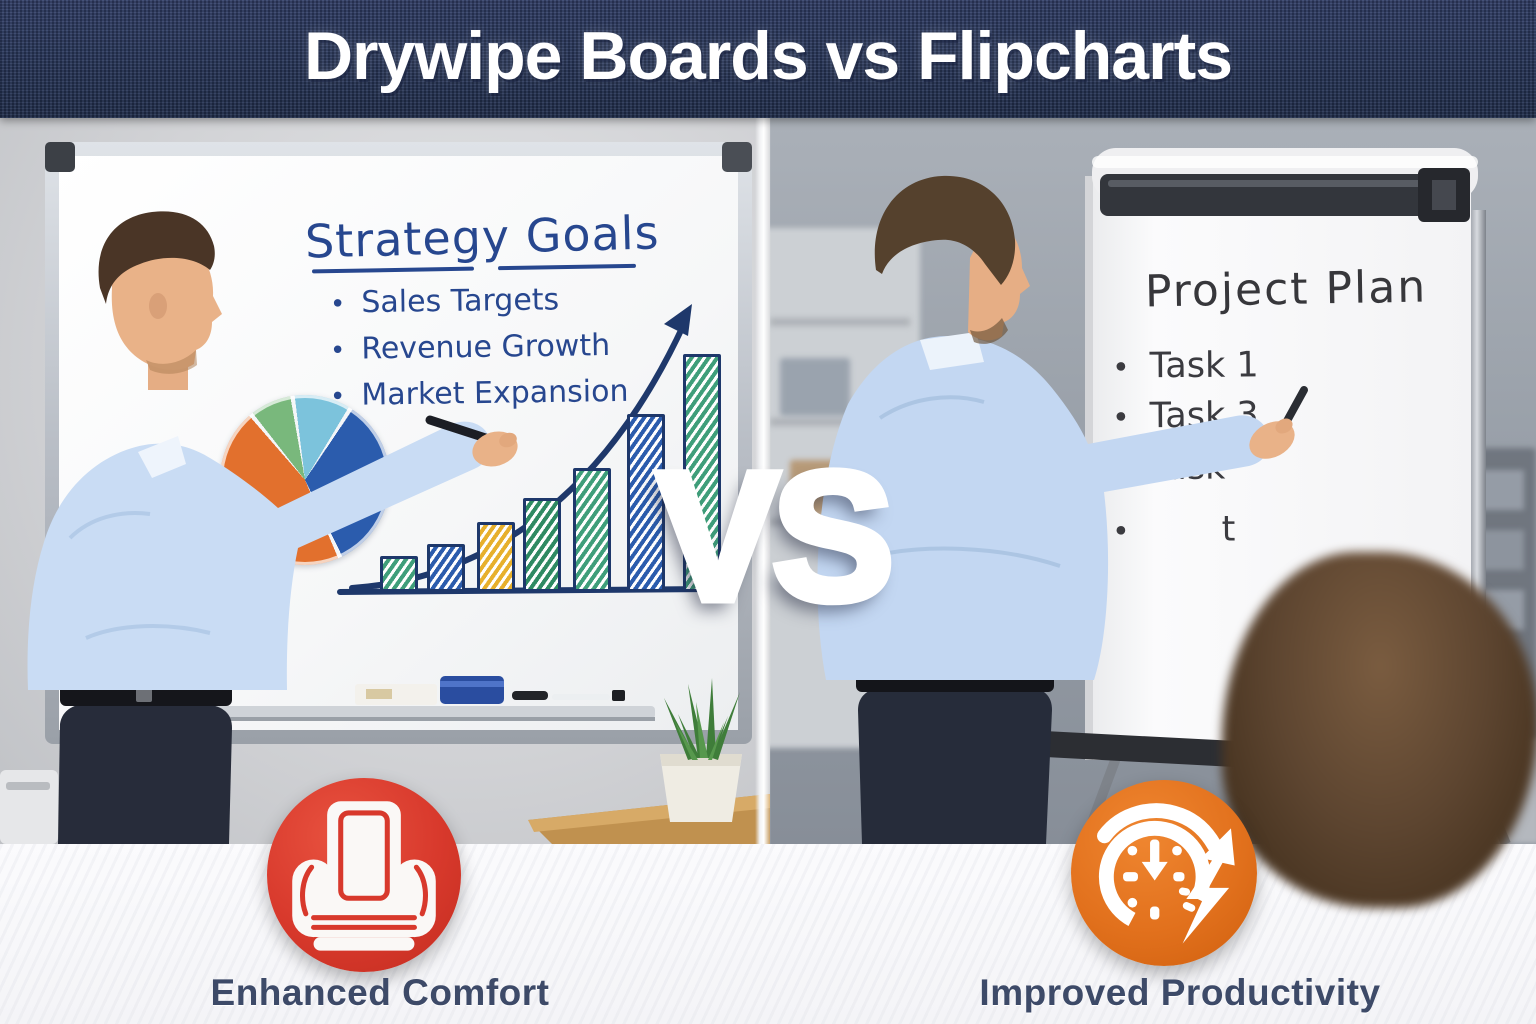 The height and width of the screenshot is (1024, 1536). I want to click on potted-plant, so click(701, 750).